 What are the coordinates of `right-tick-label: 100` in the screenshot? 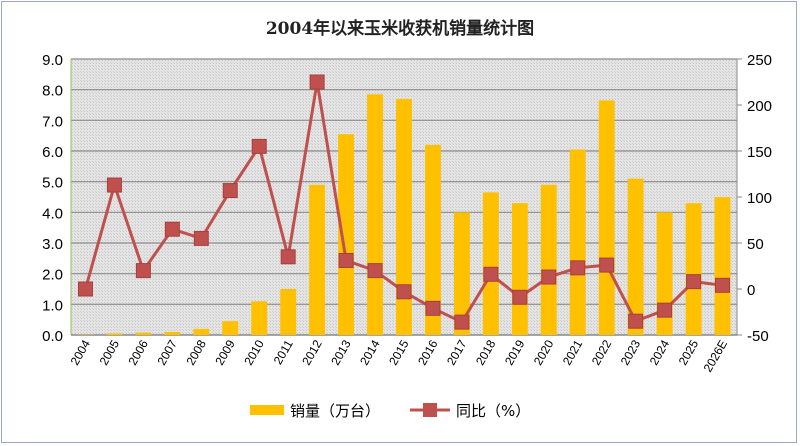 It's located at (759, 198).